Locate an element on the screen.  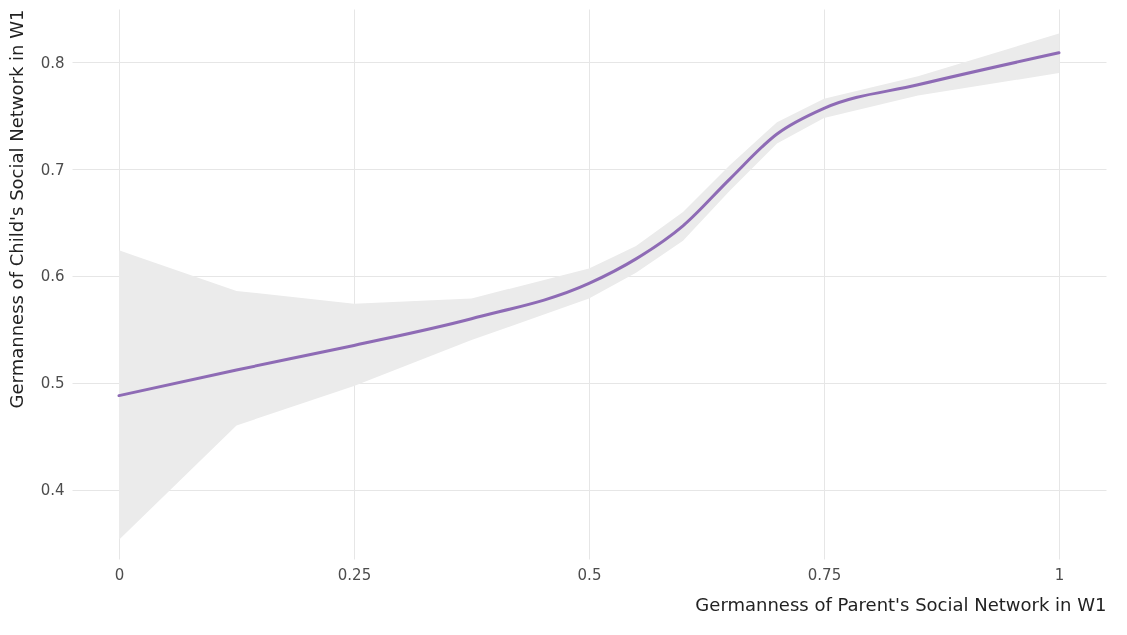
y-tick-label: 0.7 is located at coordinates (52, 169).